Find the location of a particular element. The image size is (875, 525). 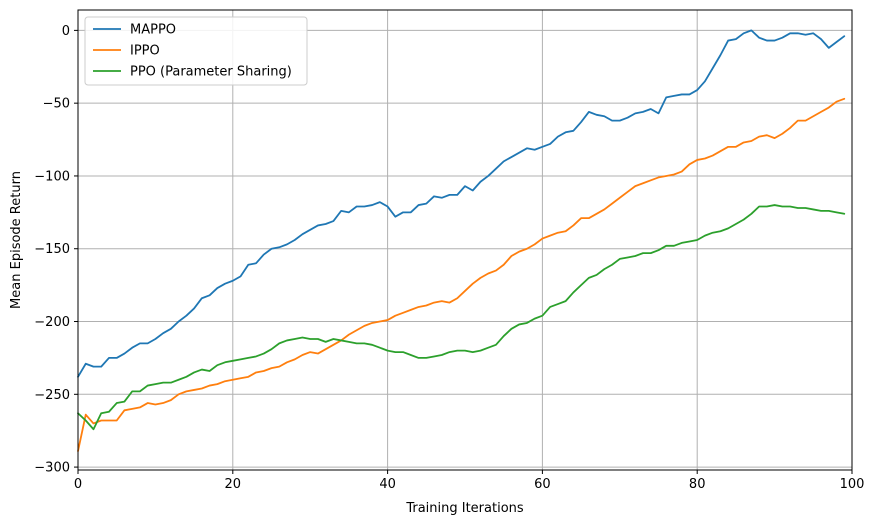

legend: MAPPO IPPO PPO (Parameter Sharing) is located at coordinates (196, 51).